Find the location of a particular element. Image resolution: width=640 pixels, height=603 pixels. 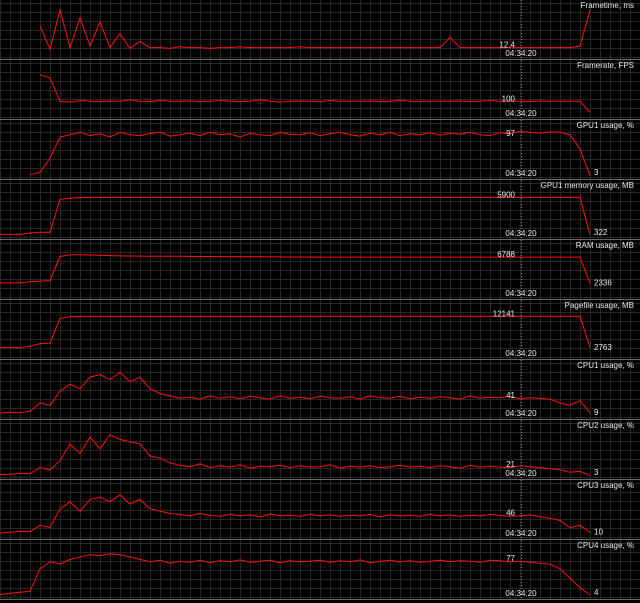

graph-panel: CPU4 usage, % 77 04:34:20 4 is located at coordinates (320, 570).